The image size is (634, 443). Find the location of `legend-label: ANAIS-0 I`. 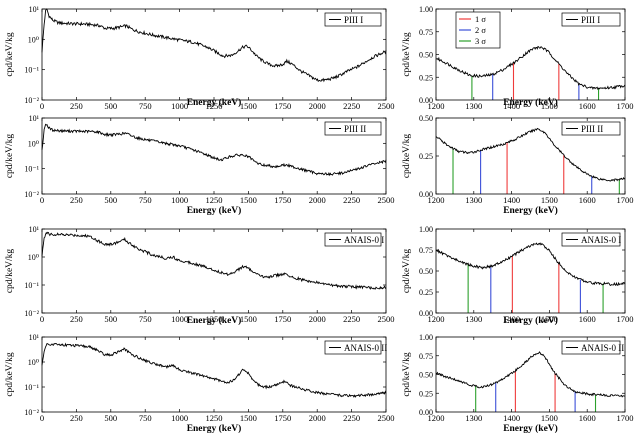

legend-label: ANAIS-0 I is located at coordinates (364, 240).